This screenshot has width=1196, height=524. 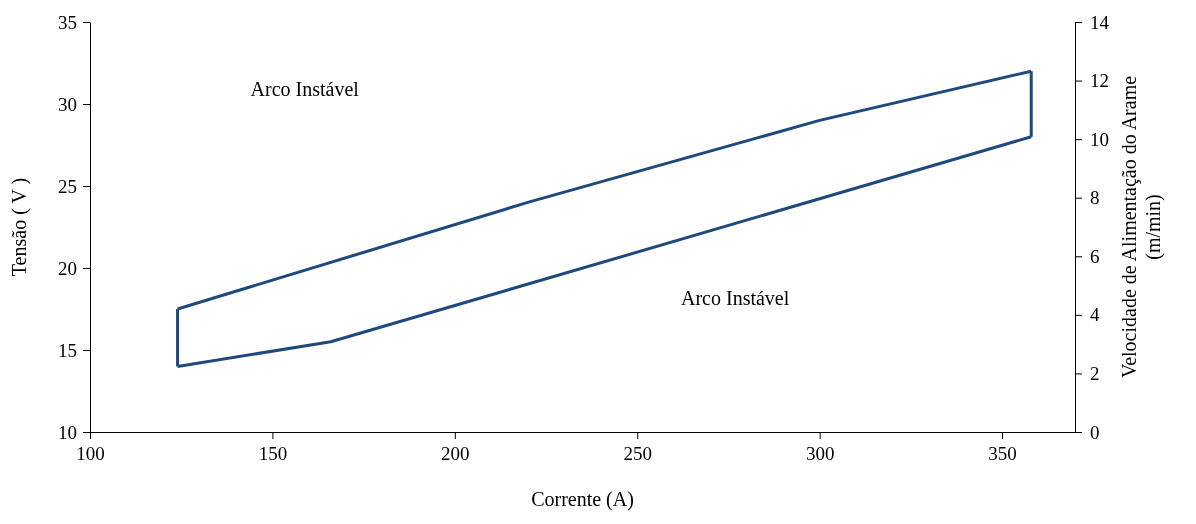 I want to click on y2-tick-label: 12, so click(x=1099, y=81).